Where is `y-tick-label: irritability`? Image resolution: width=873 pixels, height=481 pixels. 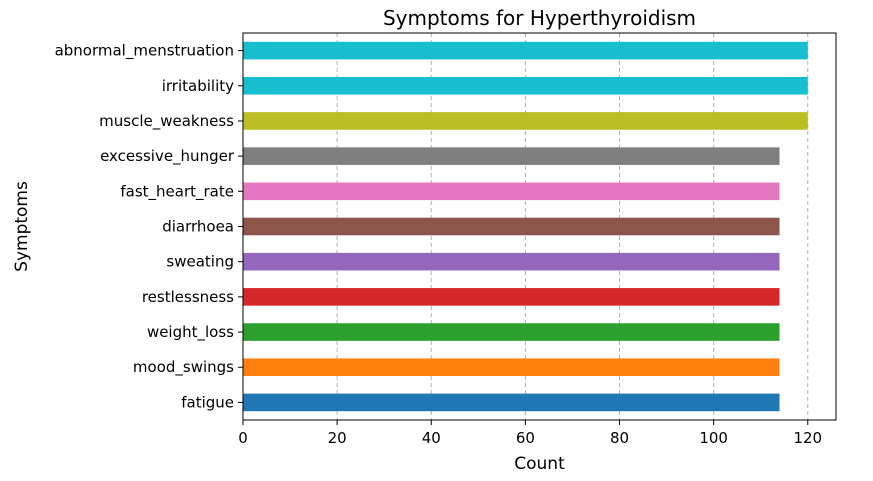
y-tick-label: irritability is located at coordinates (198, 86).